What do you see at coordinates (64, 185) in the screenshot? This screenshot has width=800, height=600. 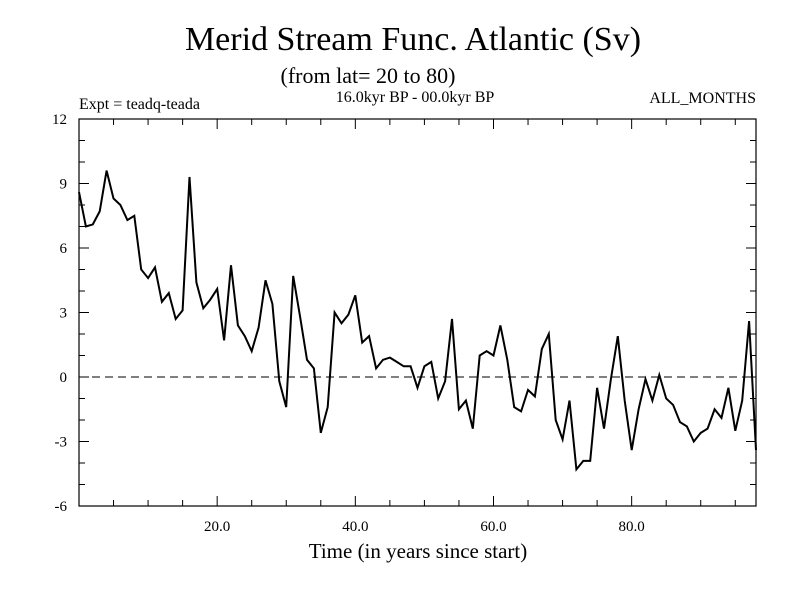 I see `y-tick-label: 9` at bounding box center [64, 185].